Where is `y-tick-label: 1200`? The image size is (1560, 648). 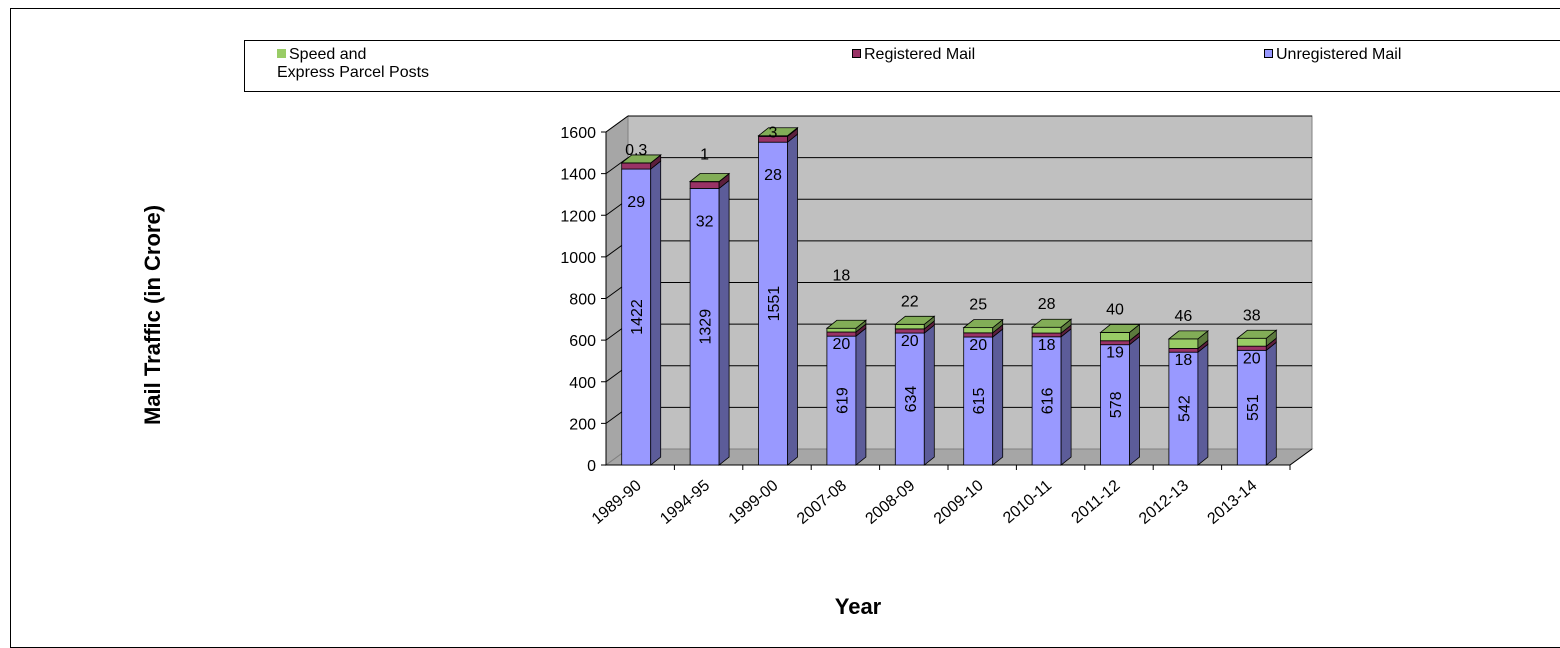
y-tick-label: 1200 is located at coordinates (578, 216).